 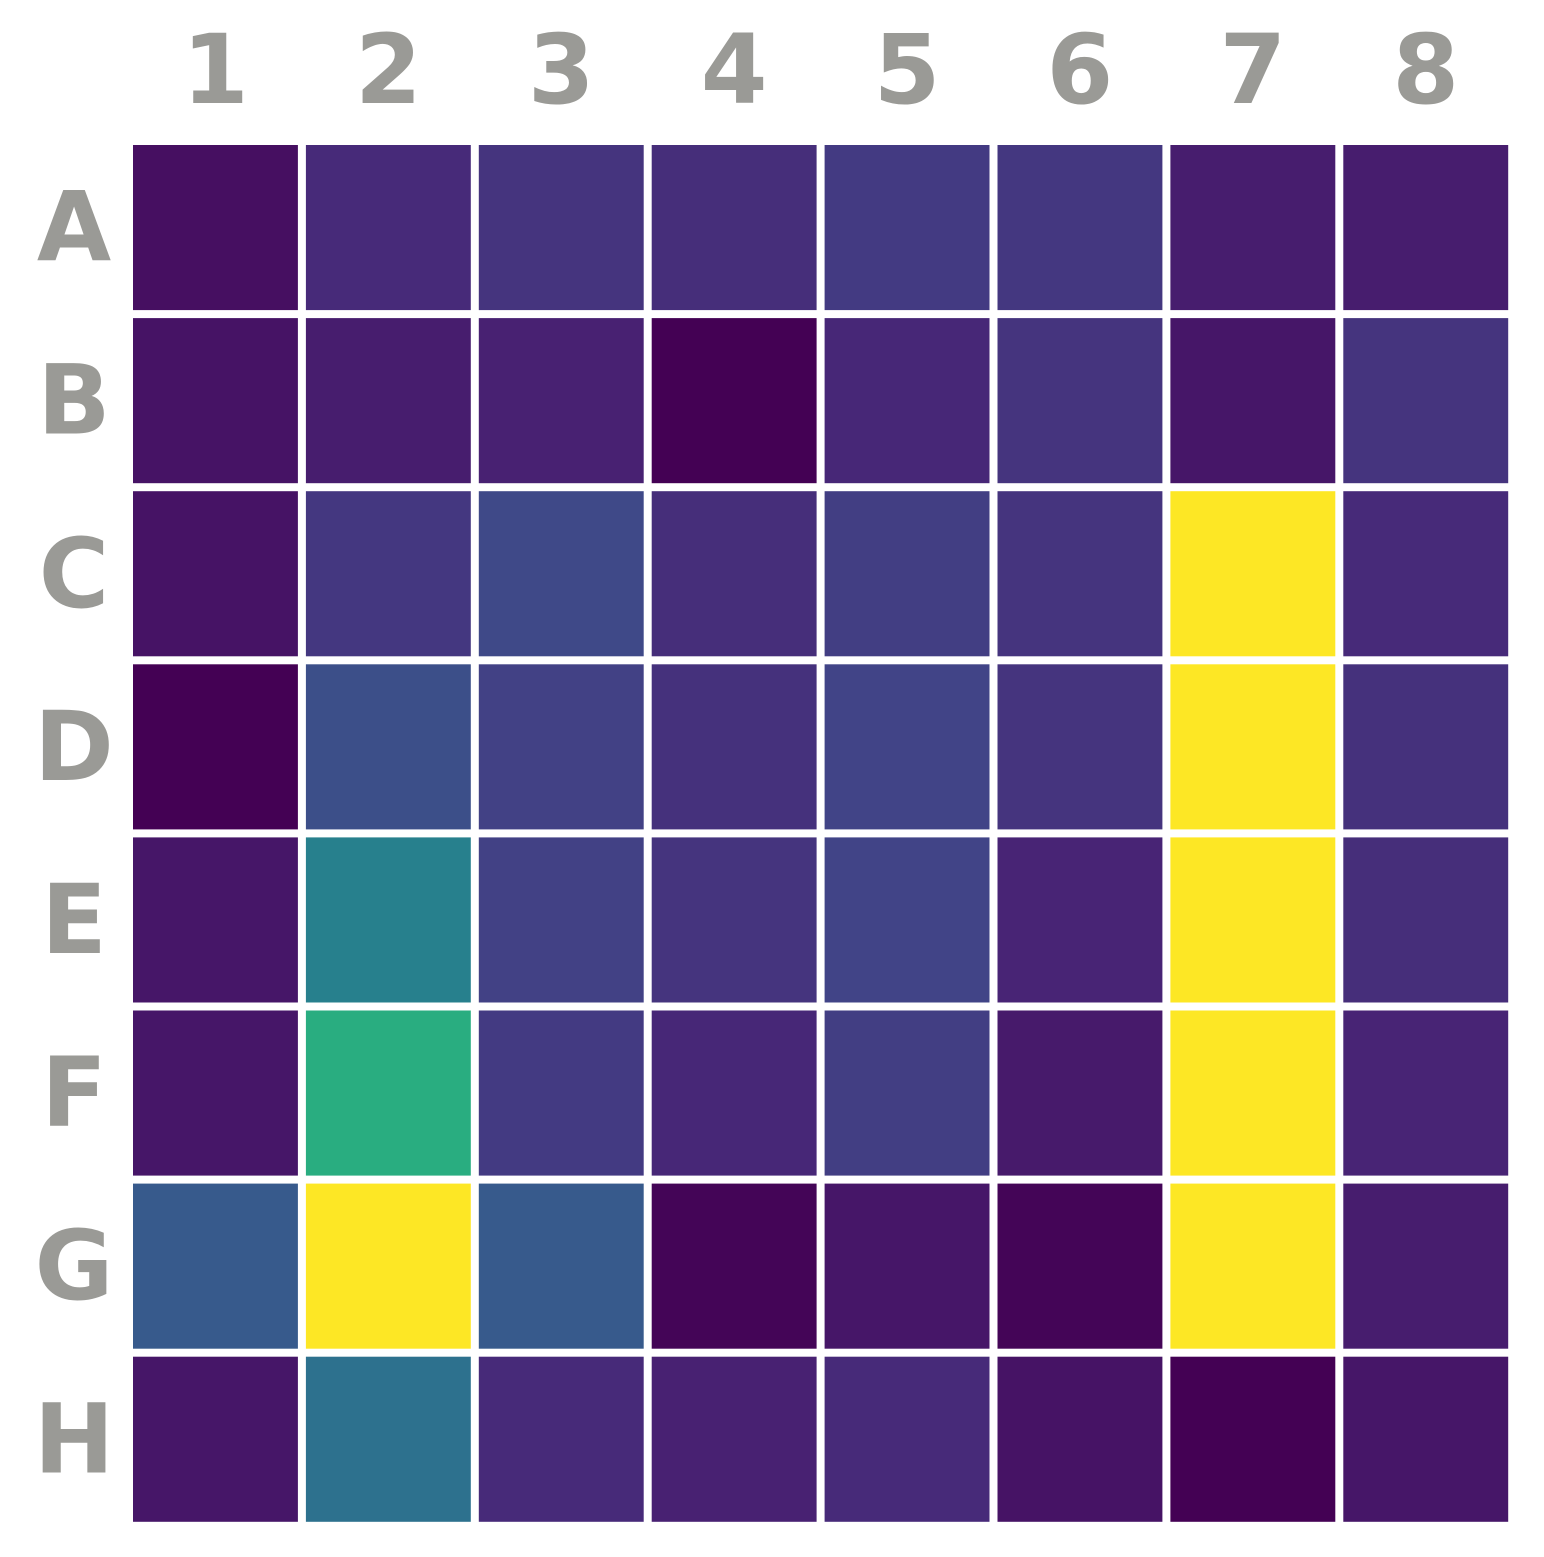 What do you see at coordinates (74, 747) in the screenshot?
I see `row-label: D` at bounding box center [74, 747].